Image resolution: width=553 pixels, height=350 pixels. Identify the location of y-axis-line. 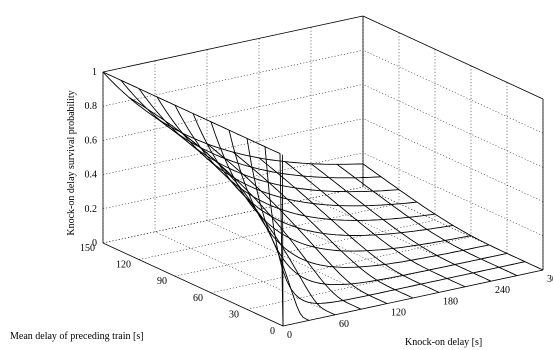
(193, 284).